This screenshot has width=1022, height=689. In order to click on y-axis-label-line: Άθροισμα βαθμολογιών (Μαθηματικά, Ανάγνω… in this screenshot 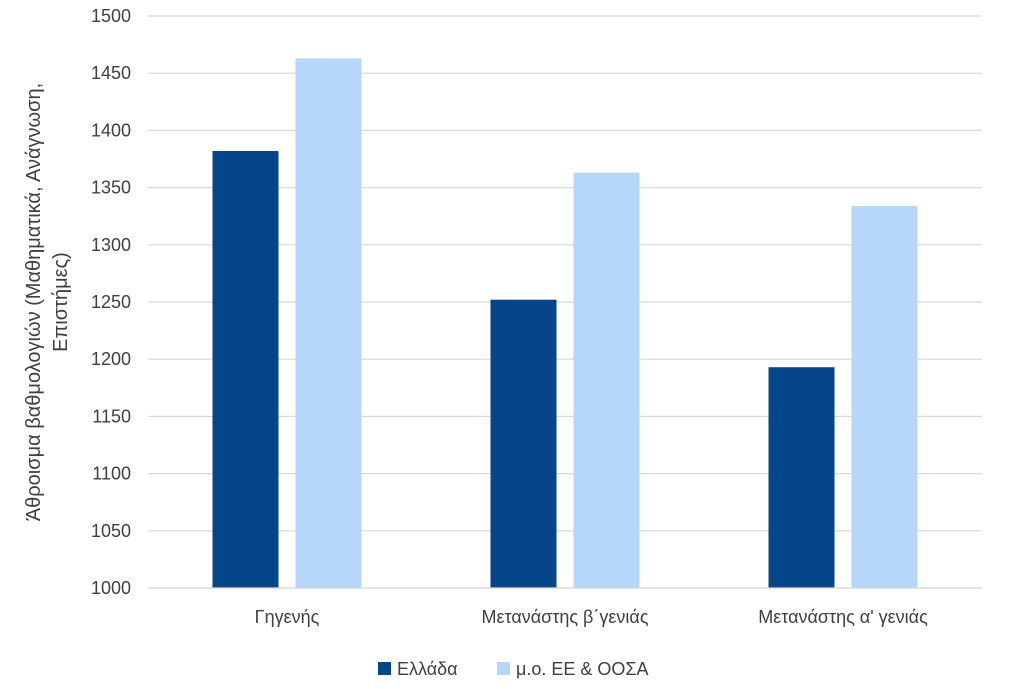, I will do `click(34, 302)`.